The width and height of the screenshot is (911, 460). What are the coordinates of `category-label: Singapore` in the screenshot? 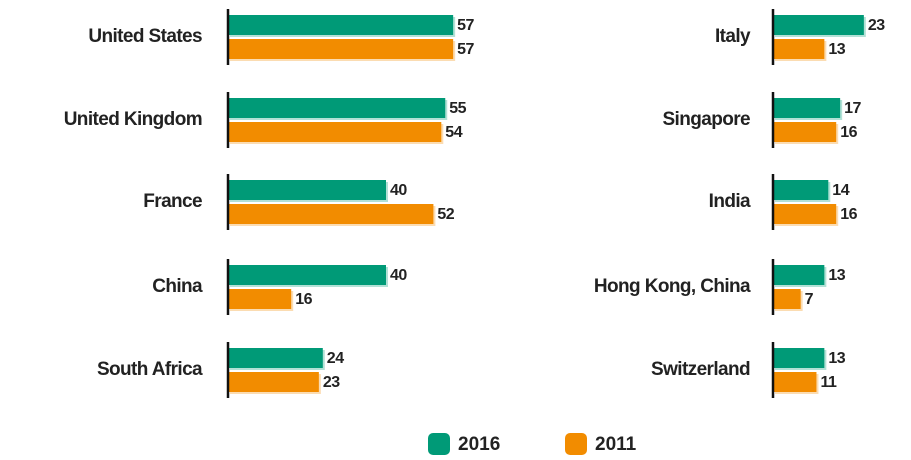 It's located at (706, 119).